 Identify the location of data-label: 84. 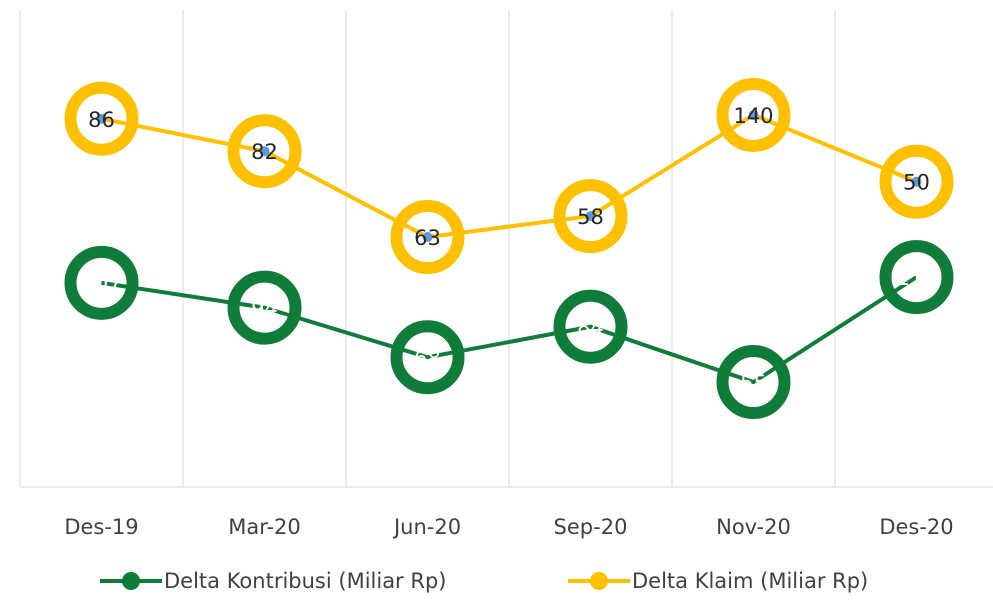
(590, 328).